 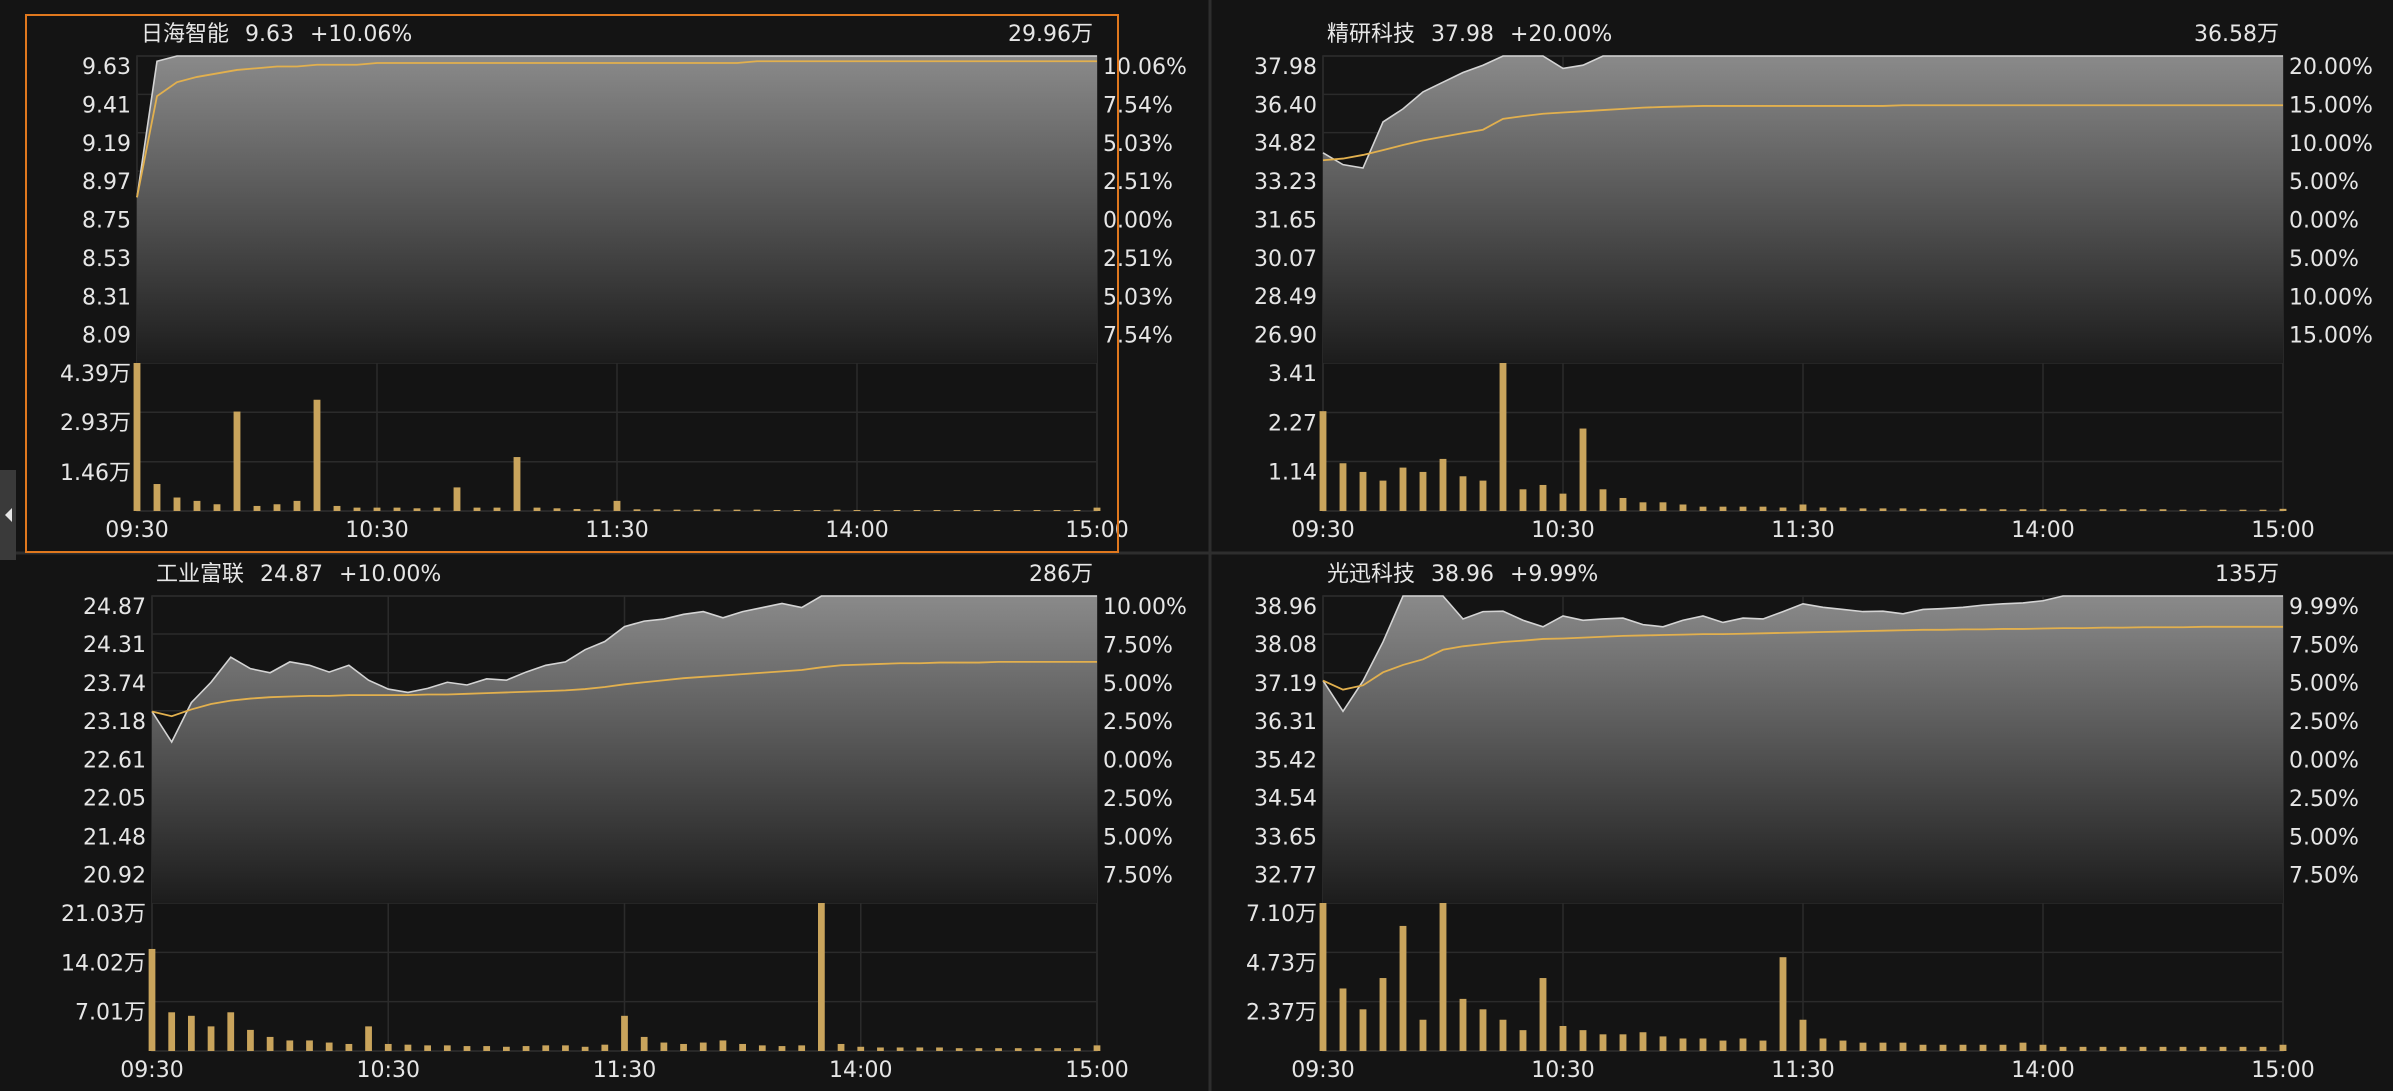 I want to click on y-tick-label: 8.75, so click(x=106, y=221).